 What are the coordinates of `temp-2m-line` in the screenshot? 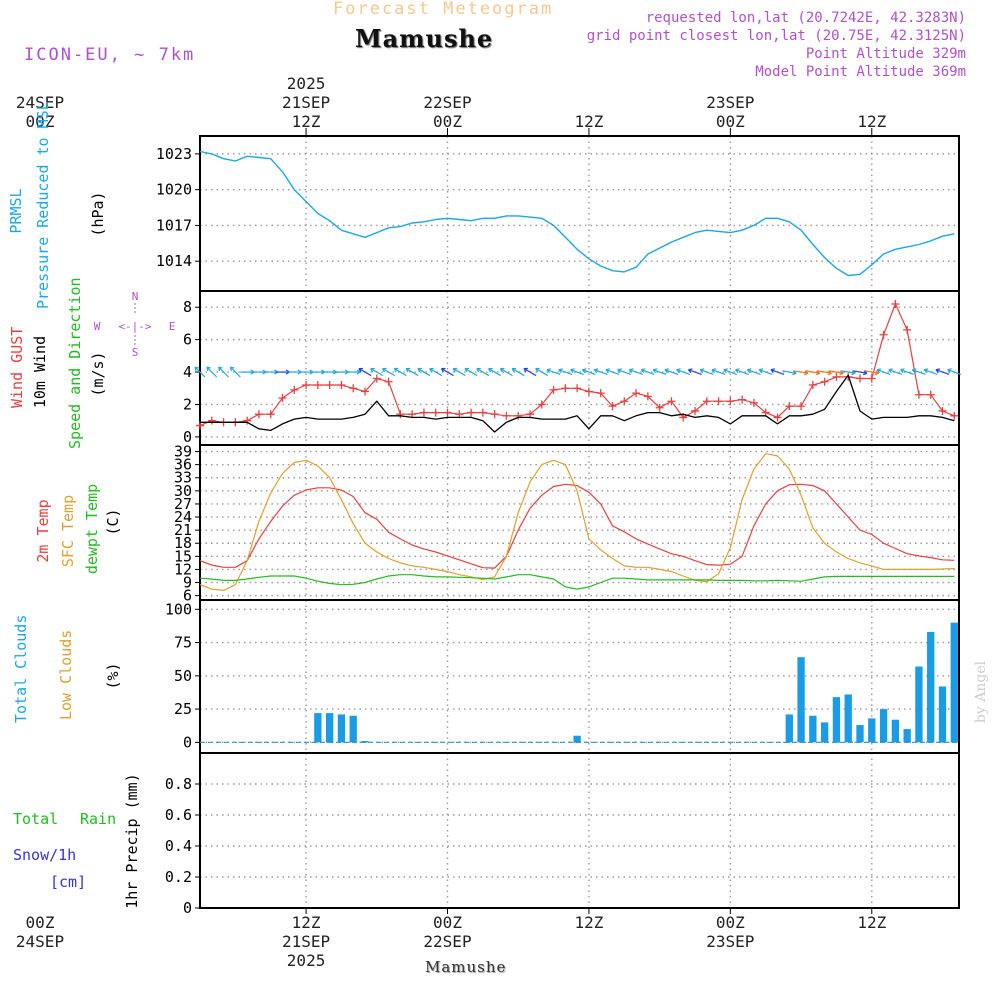 It's located at (577, 526).